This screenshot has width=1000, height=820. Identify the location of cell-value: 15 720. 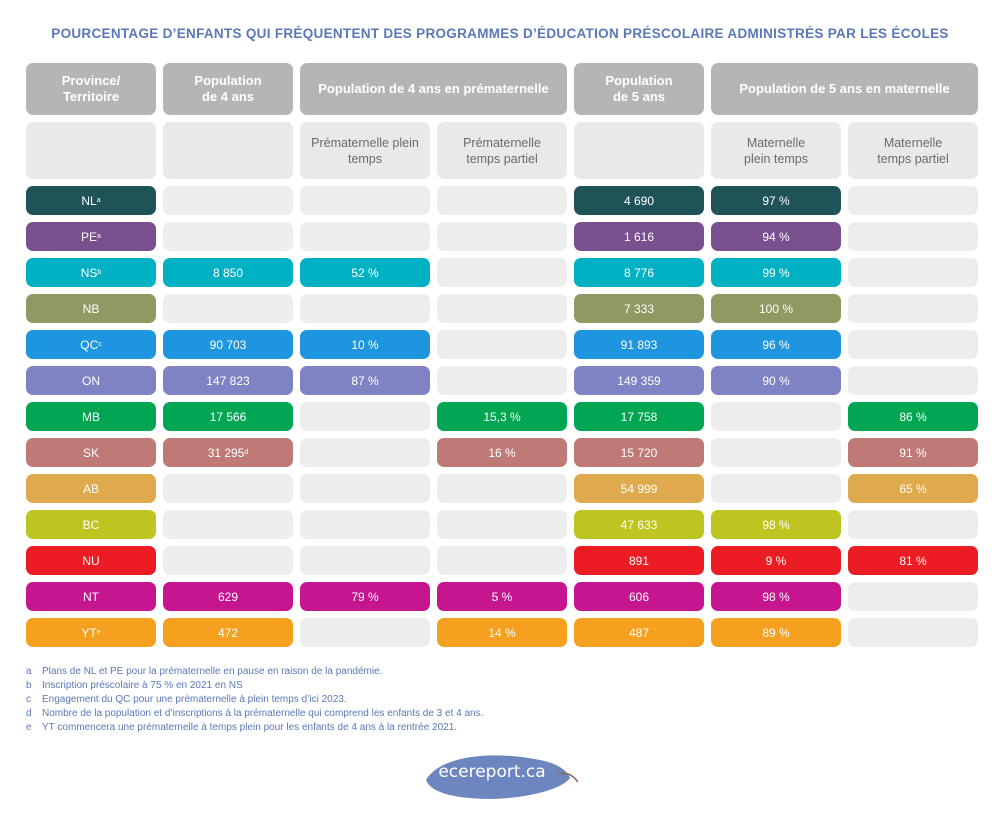
(639, 452).